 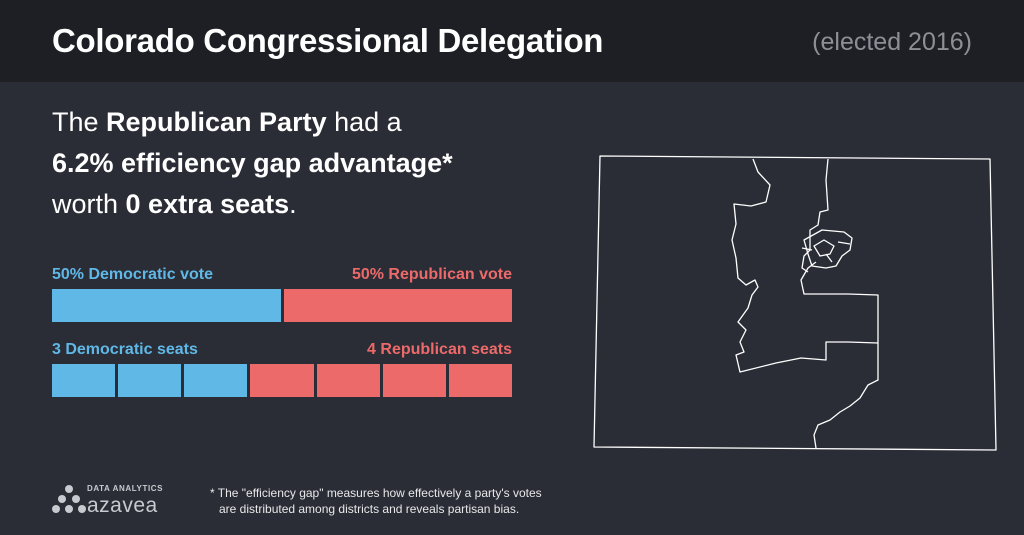 I want to click on headline-party: Republican Party, so click(x=216, y=122).